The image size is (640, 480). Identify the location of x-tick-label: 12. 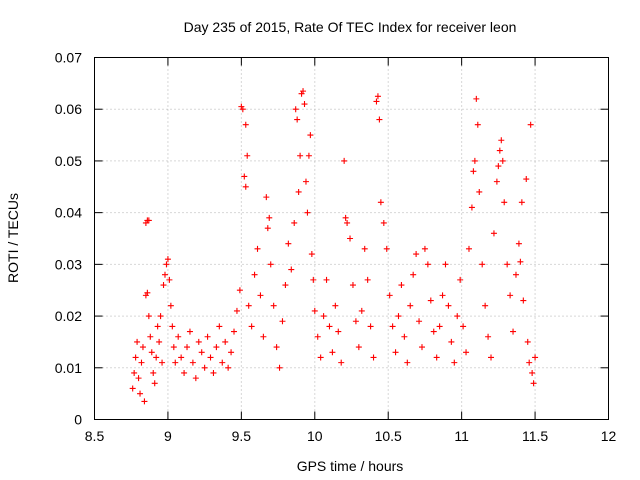
(609, 436).